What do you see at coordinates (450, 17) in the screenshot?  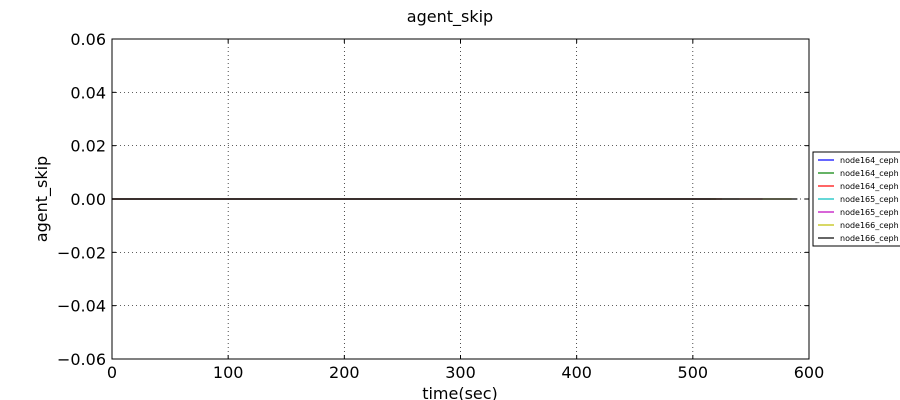 I see `chart-title: agent_skip` at bounding box center [450, 17].